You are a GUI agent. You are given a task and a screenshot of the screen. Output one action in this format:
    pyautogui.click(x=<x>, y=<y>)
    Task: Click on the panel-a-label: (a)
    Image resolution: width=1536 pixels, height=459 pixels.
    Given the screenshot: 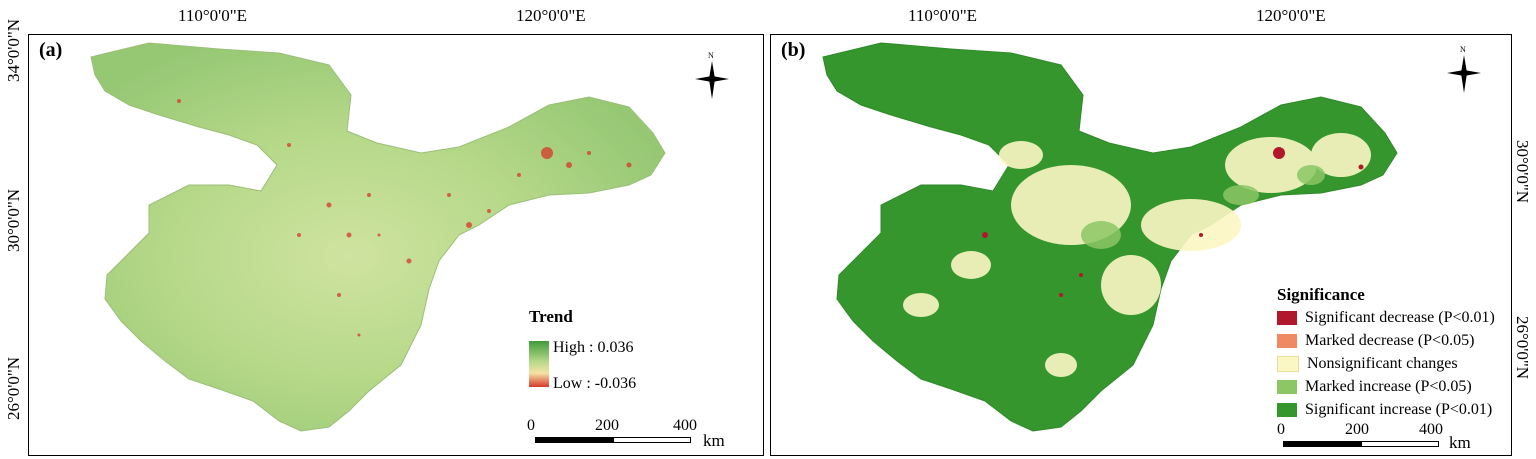 What is the action you would take?
    pyautogui.click(x=51, y=50)
    